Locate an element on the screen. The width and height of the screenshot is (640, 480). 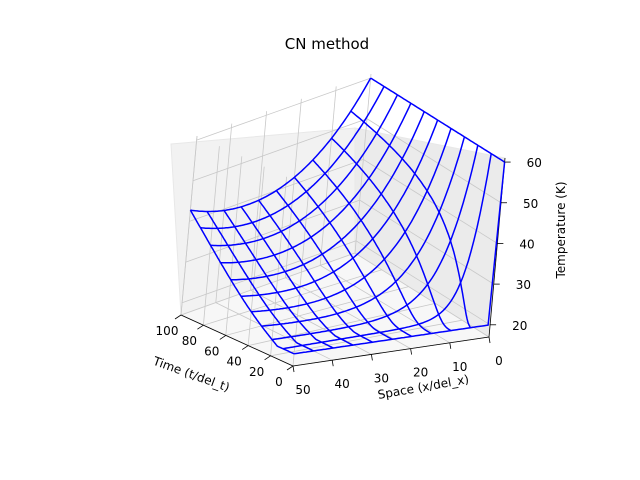
y-tick-label: 20 is located at coordinates (420, 373).